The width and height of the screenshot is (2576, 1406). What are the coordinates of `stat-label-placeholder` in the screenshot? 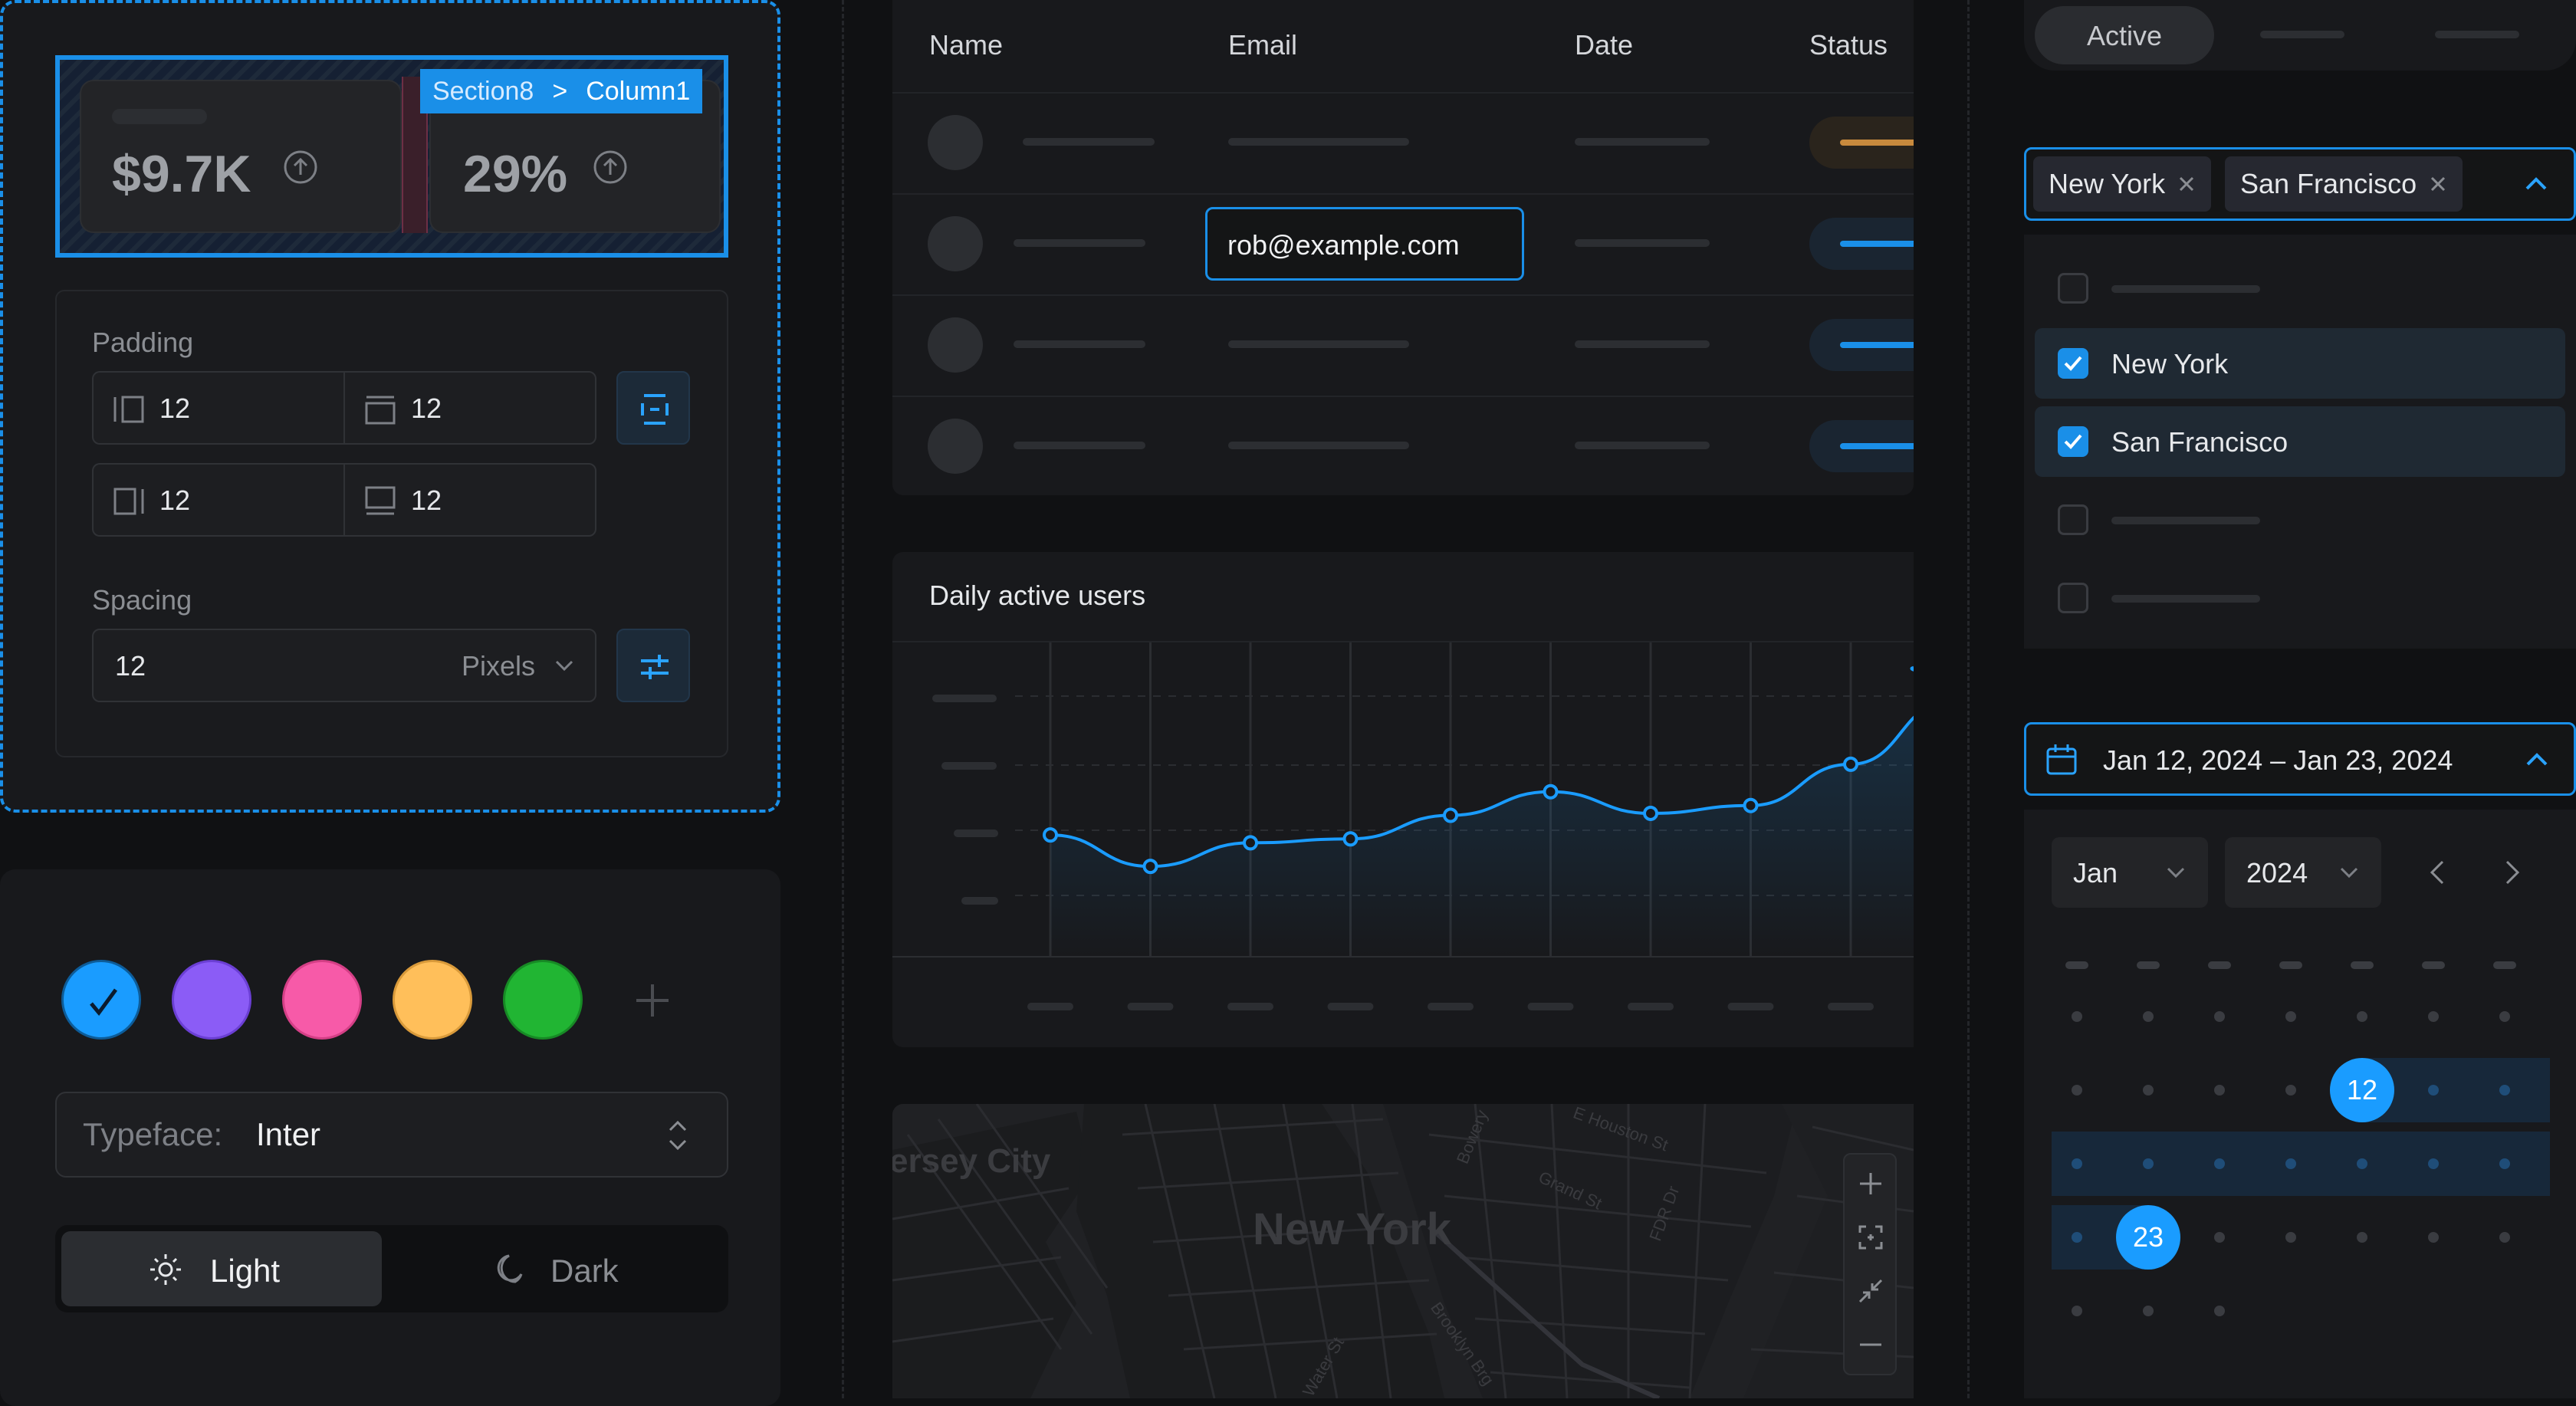 It's located at (159, 117).